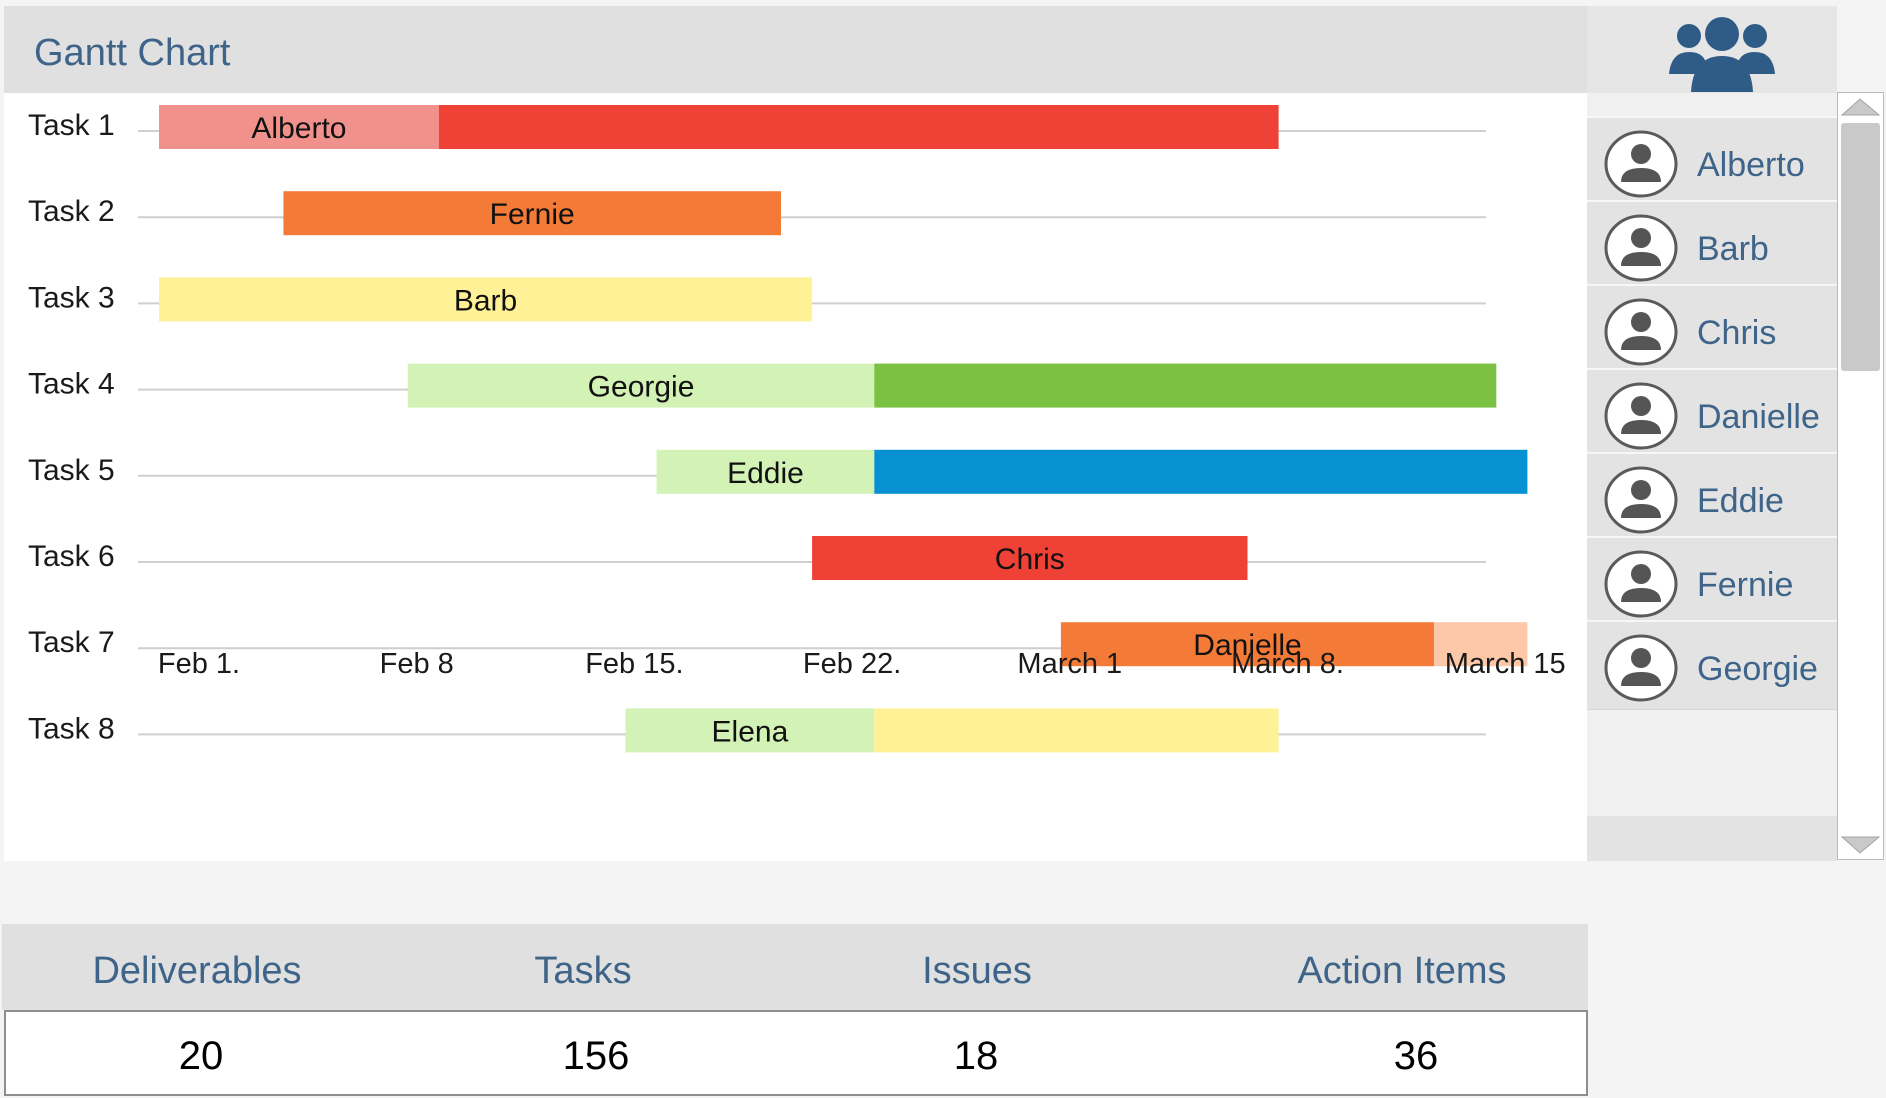 The width and height of the screenshot is (1886, 1098). What do you see at coordinates (71, 384) in the screenshot?
I see `task-label: Task 4` at bounding box center [71, 384].